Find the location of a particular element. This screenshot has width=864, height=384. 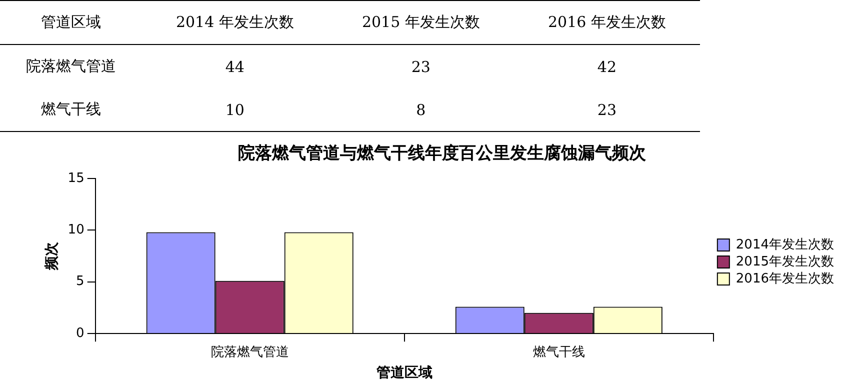

y-tick-label: 10 is located at coordinates (76, 230).